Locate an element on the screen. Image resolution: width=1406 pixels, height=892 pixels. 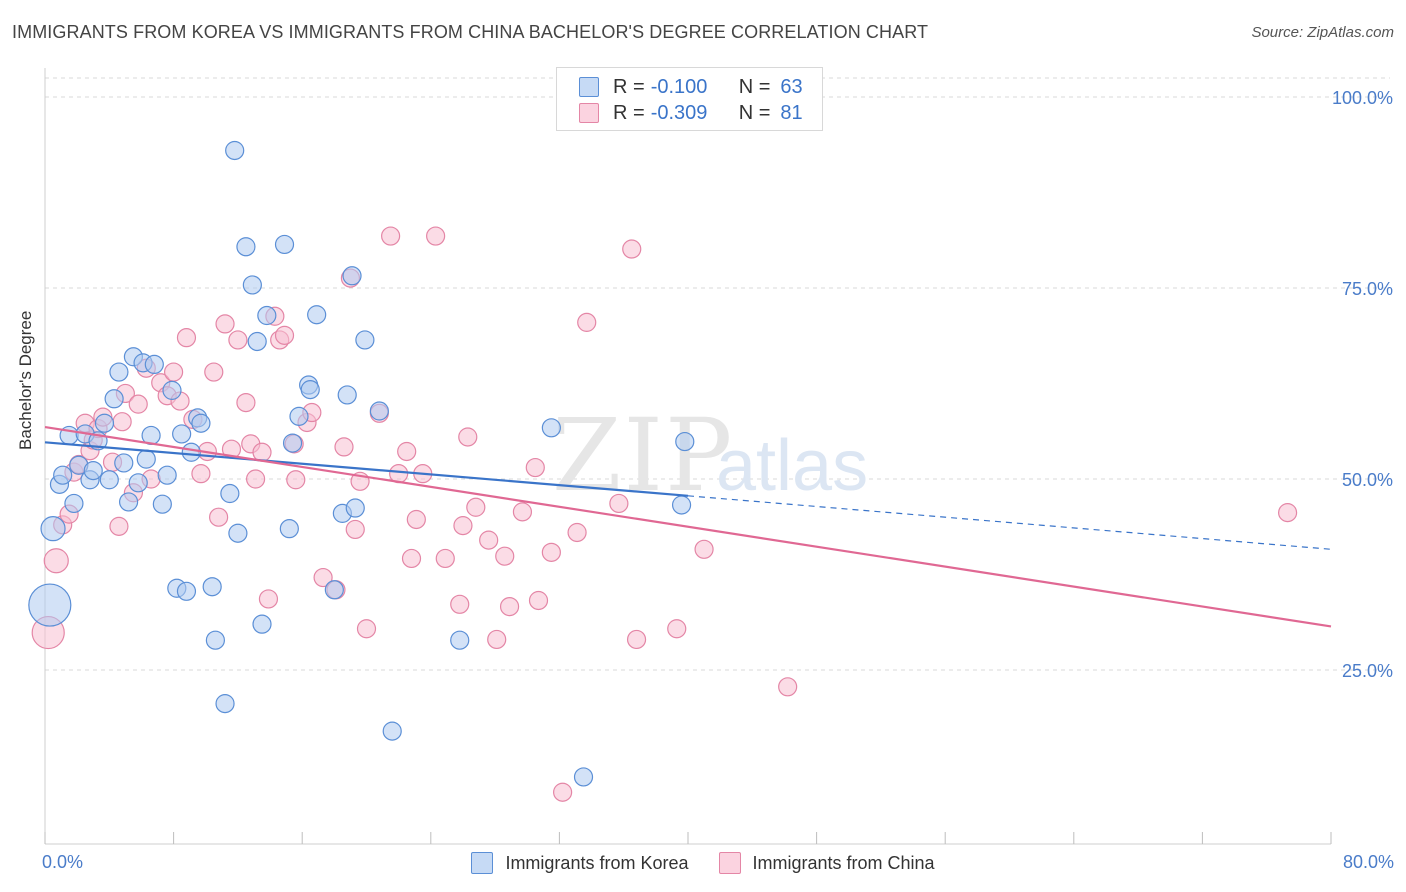
y-tick-label: 50.0% is located at coordinates (1367, 480).